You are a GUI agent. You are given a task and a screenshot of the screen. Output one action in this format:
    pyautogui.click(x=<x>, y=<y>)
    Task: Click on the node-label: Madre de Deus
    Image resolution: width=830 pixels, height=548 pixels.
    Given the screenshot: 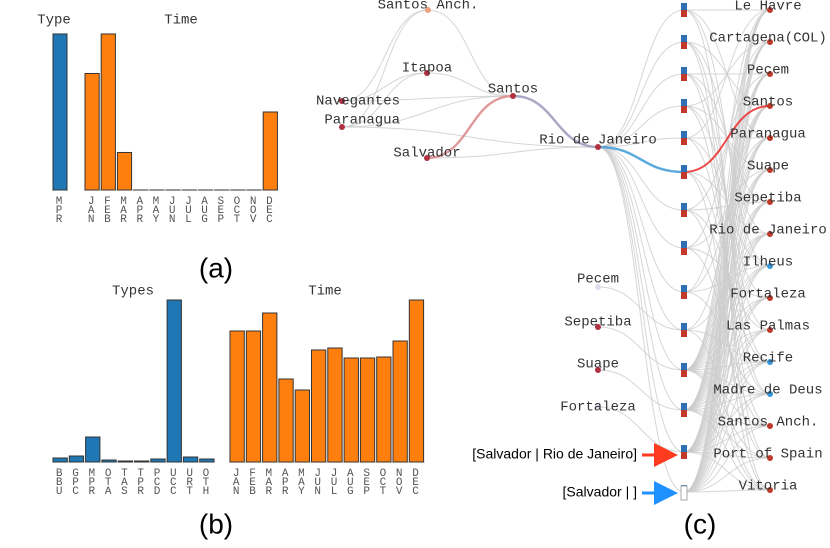 What is the action you would take?
    pyautogui.click(x=767, y=391)
    